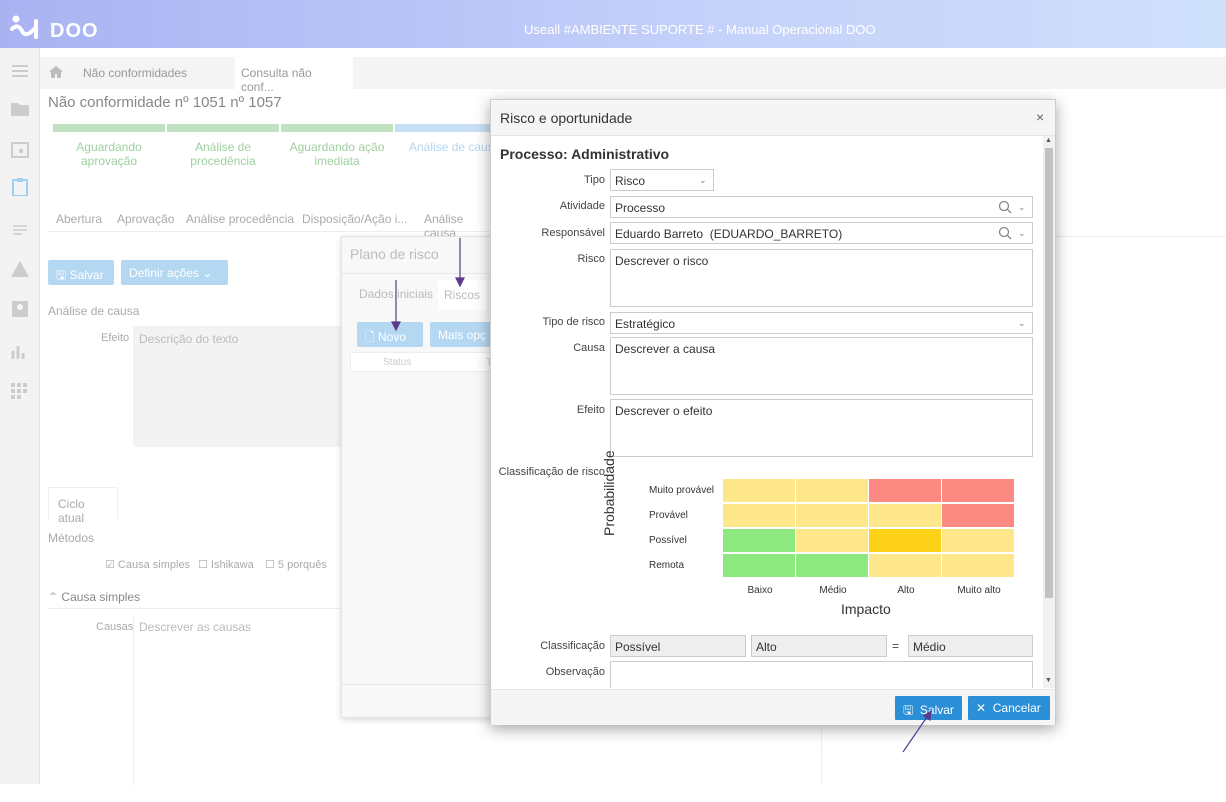 This screenshot has height=802, width=1226. What do you see at coordinates (79, 219) in the screenshot?
I see `tab-abertura: Abertura` at bounding box center [79, 219].